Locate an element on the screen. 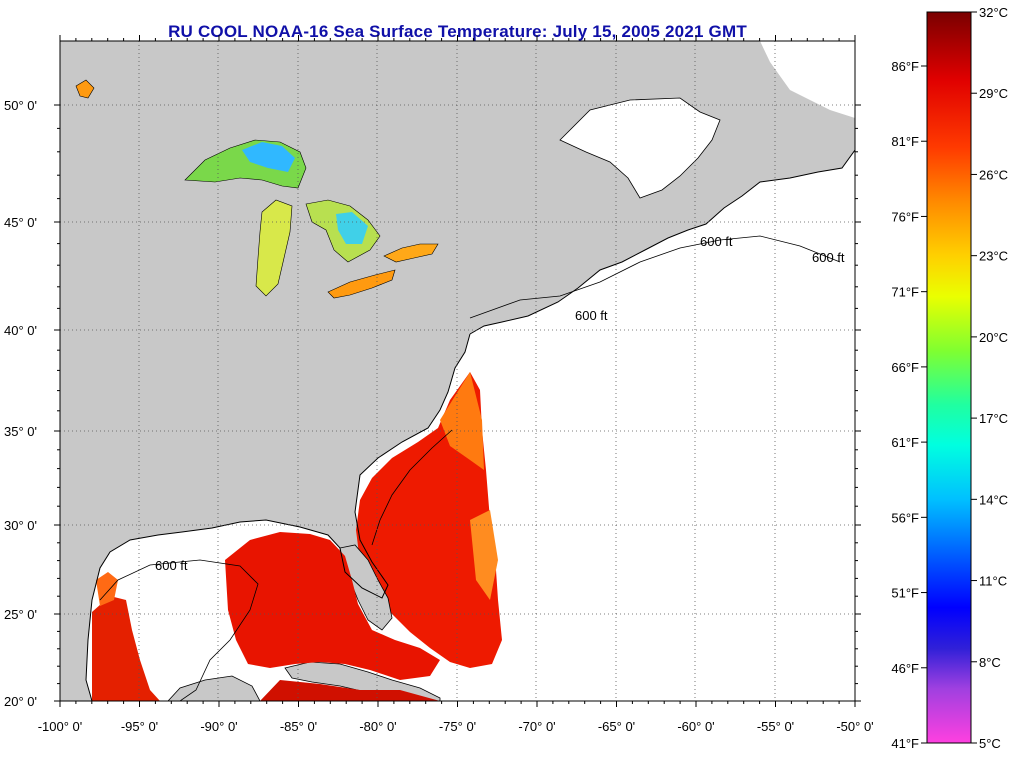  lon-tick-label: -90° 0' is located at coordinates (218, 726).